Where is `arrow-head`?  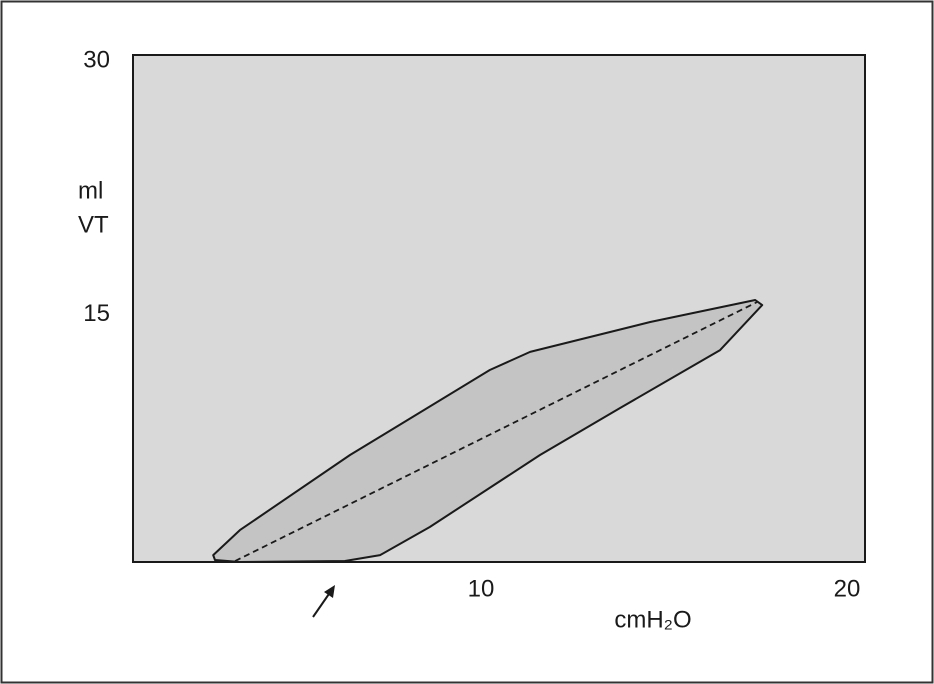
arrow-head is located at coordinates (329, 591).